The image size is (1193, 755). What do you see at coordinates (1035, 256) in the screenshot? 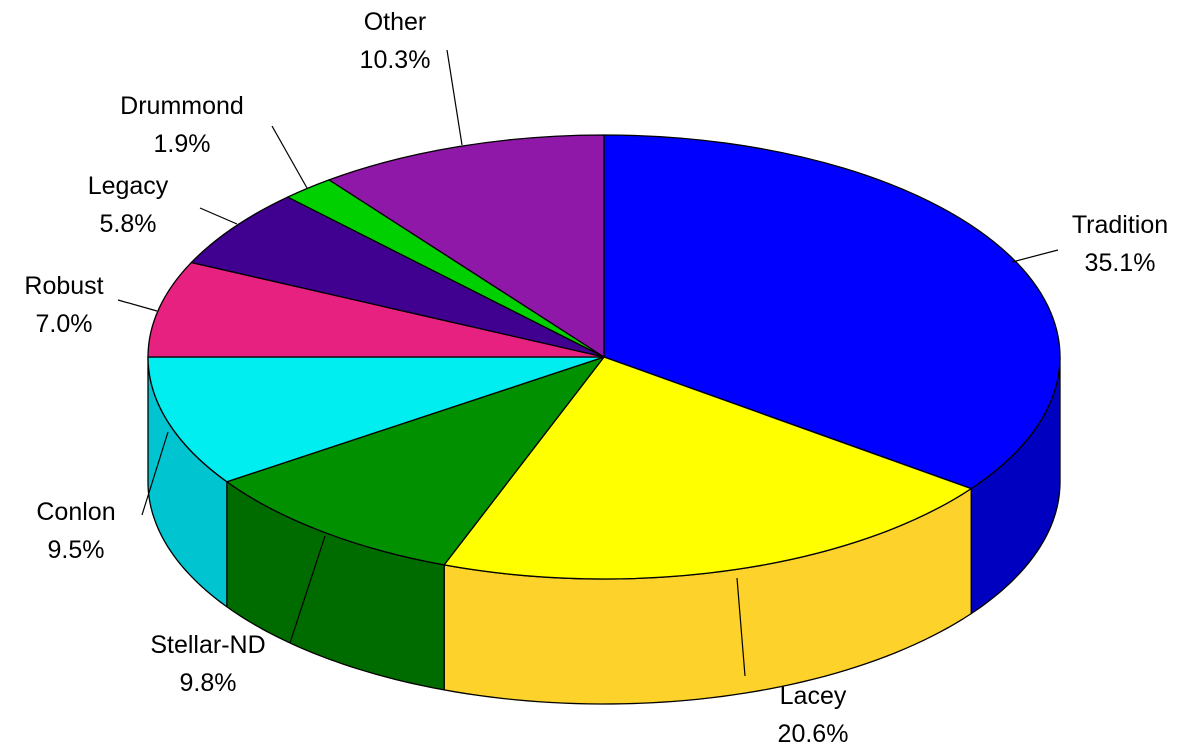
I see `leader-tradition` at bounding box center [1035, 256].